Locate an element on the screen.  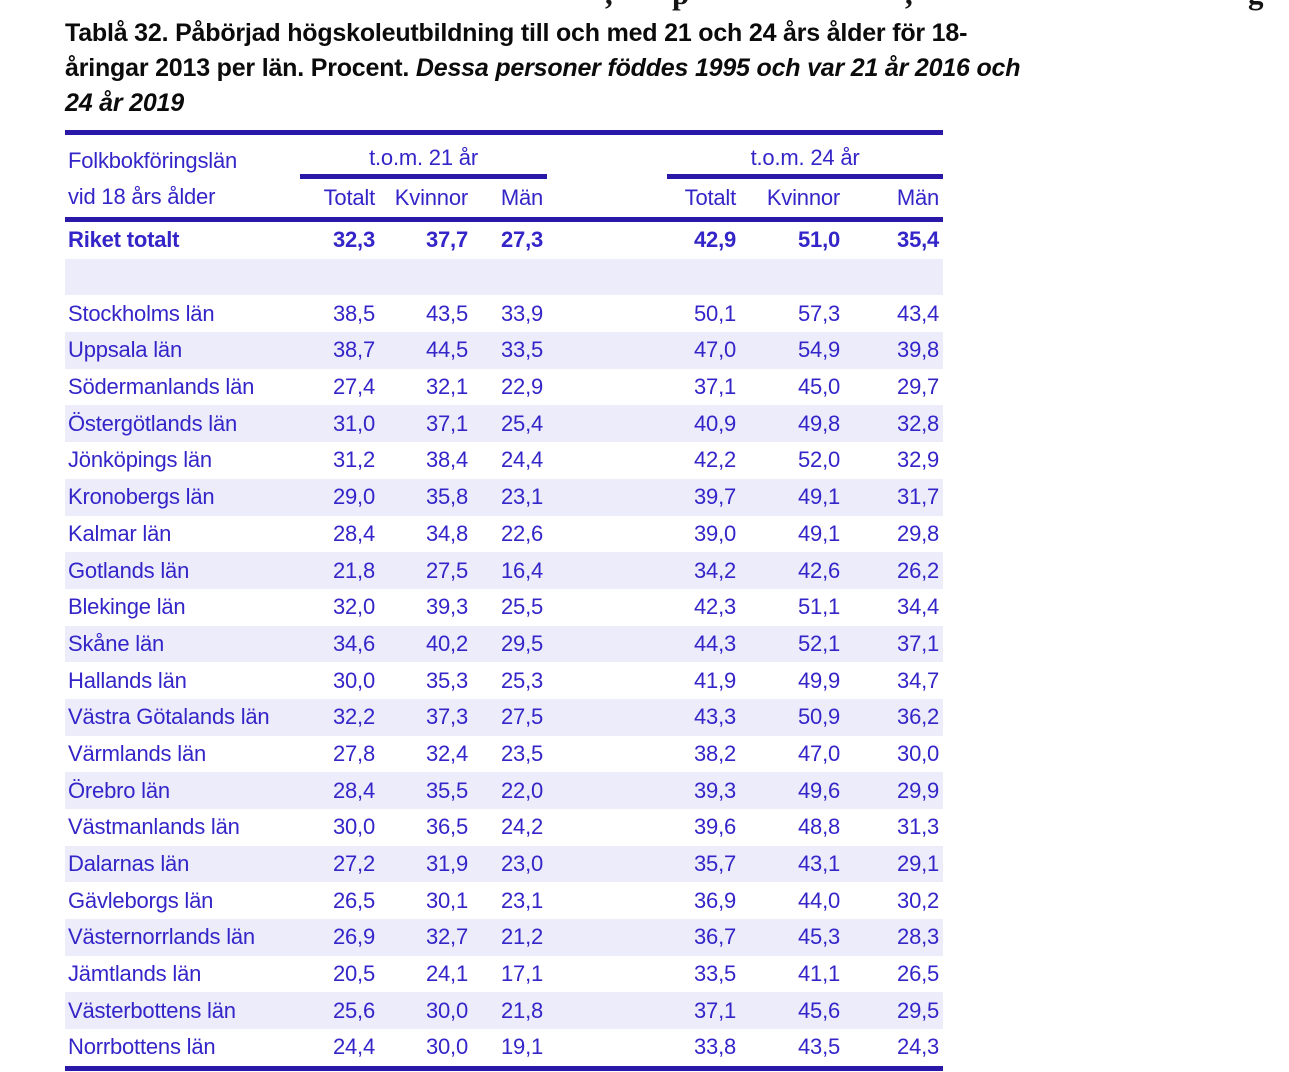
value-cell: 26,9 is located at coordinates (339, 937).